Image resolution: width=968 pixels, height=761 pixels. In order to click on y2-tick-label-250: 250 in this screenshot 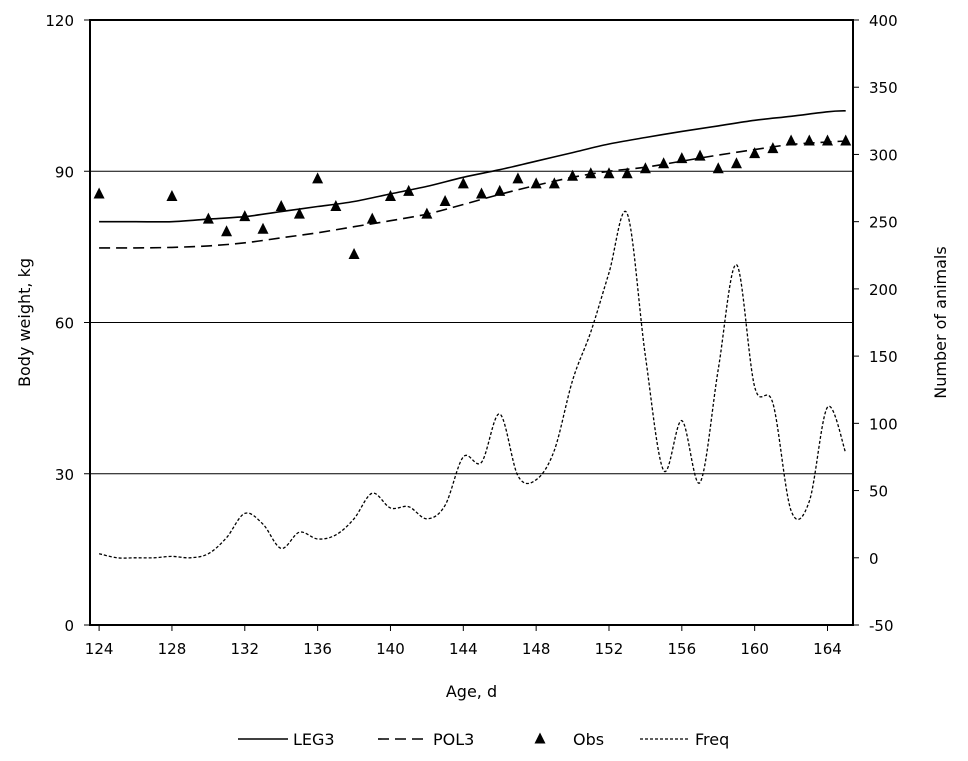, I will do `click(883, 223)`.